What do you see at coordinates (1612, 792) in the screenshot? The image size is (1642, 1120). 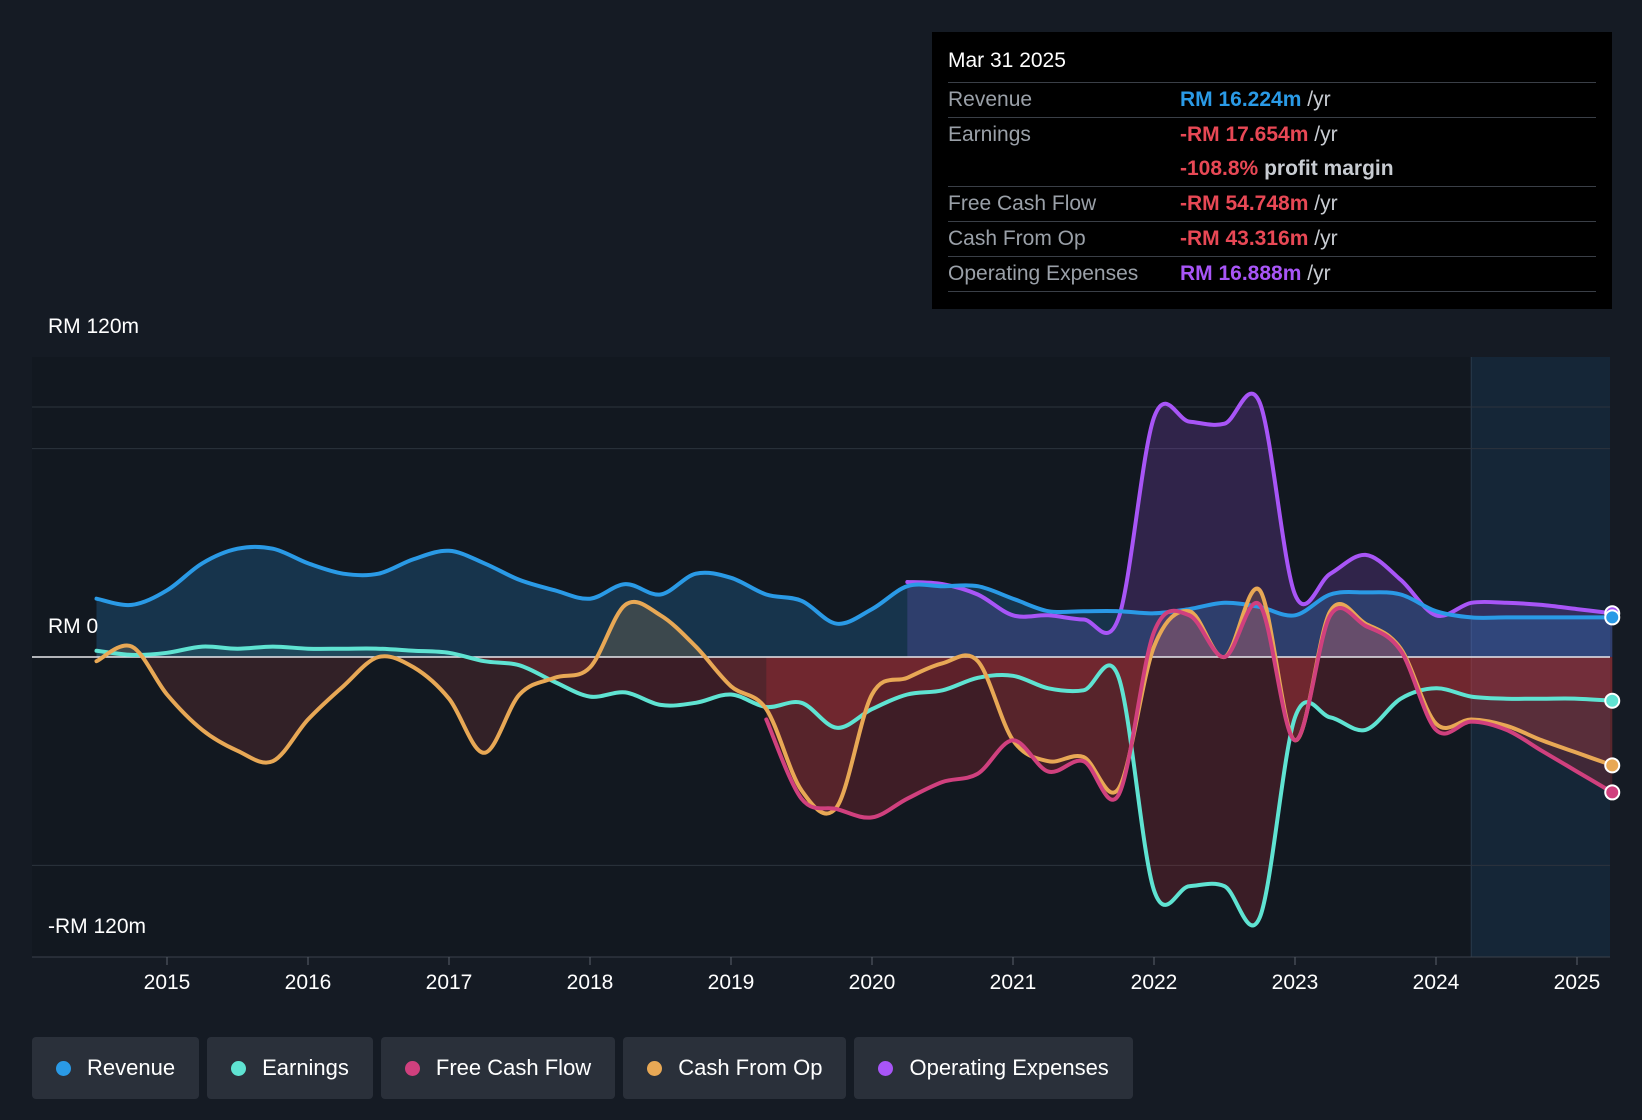 I see `free-cash-flow-endpoint` at bounding box center [1612, 792].